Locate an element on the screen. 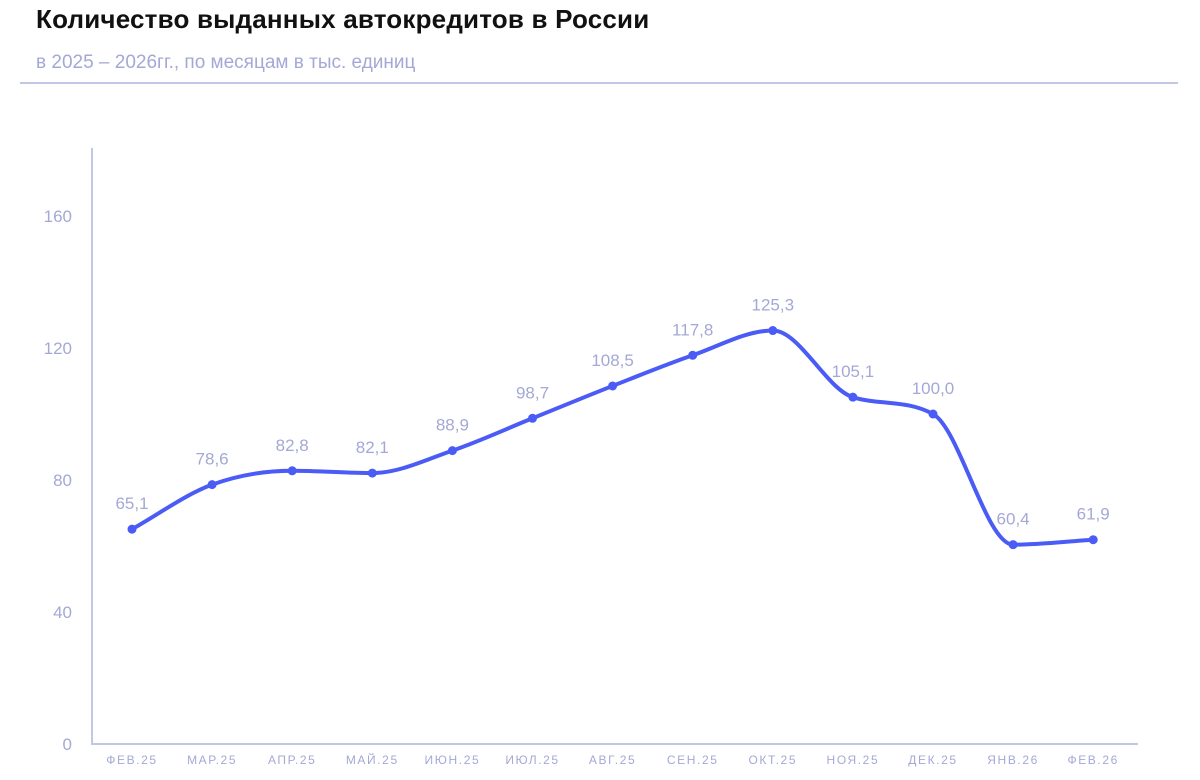 The height and width of the screenshot is (780, 1200). data-value-label: 125,3 is located at coordinates (773, 305).